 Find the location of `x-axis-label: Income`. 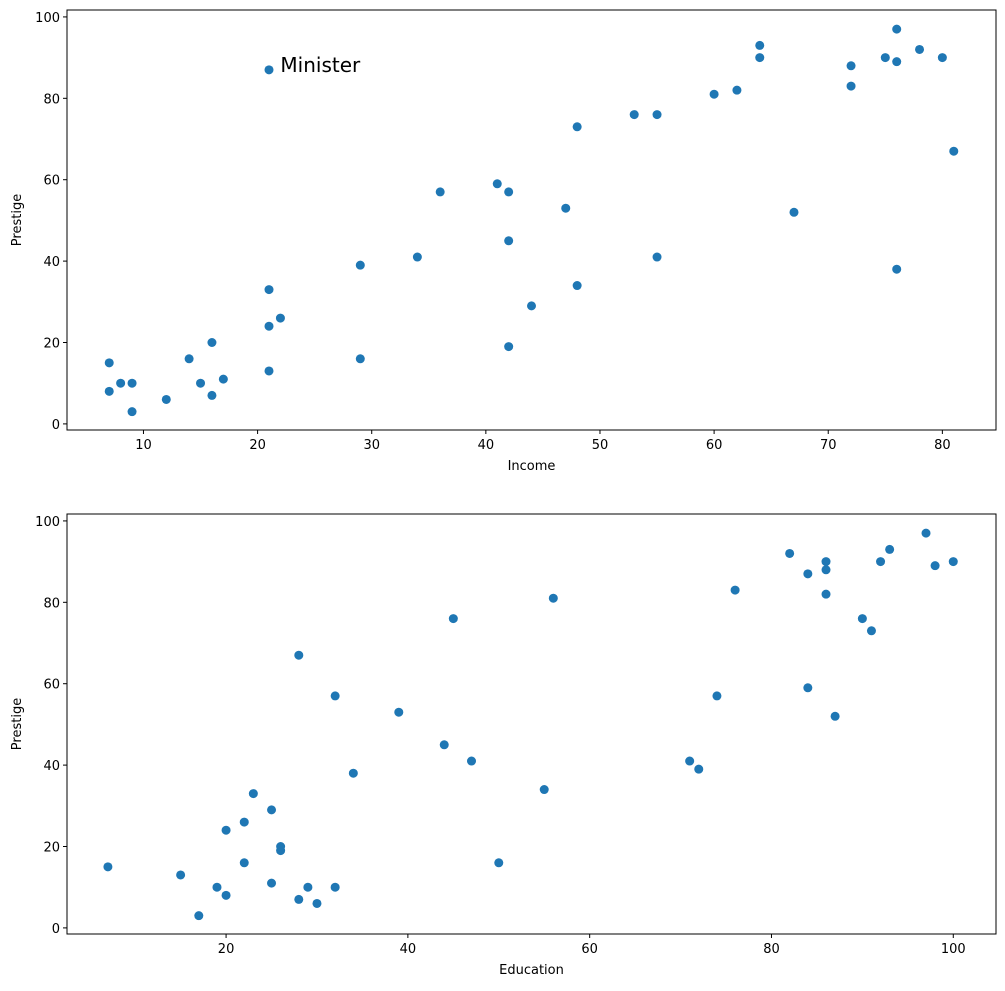

x-axis-label: Income is located at coordinates (532, 466).